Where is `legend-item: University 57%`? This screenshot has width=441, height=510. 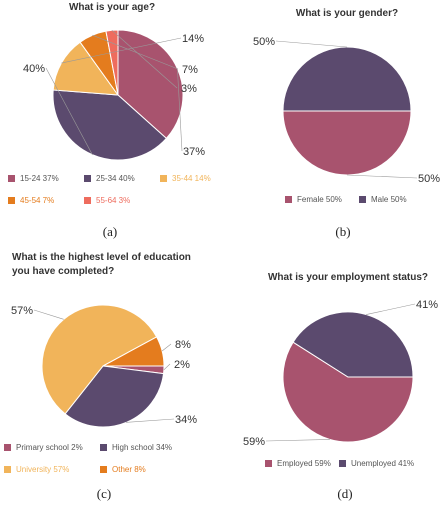
legend-item: University 57% is located at coordinates (36, 469).